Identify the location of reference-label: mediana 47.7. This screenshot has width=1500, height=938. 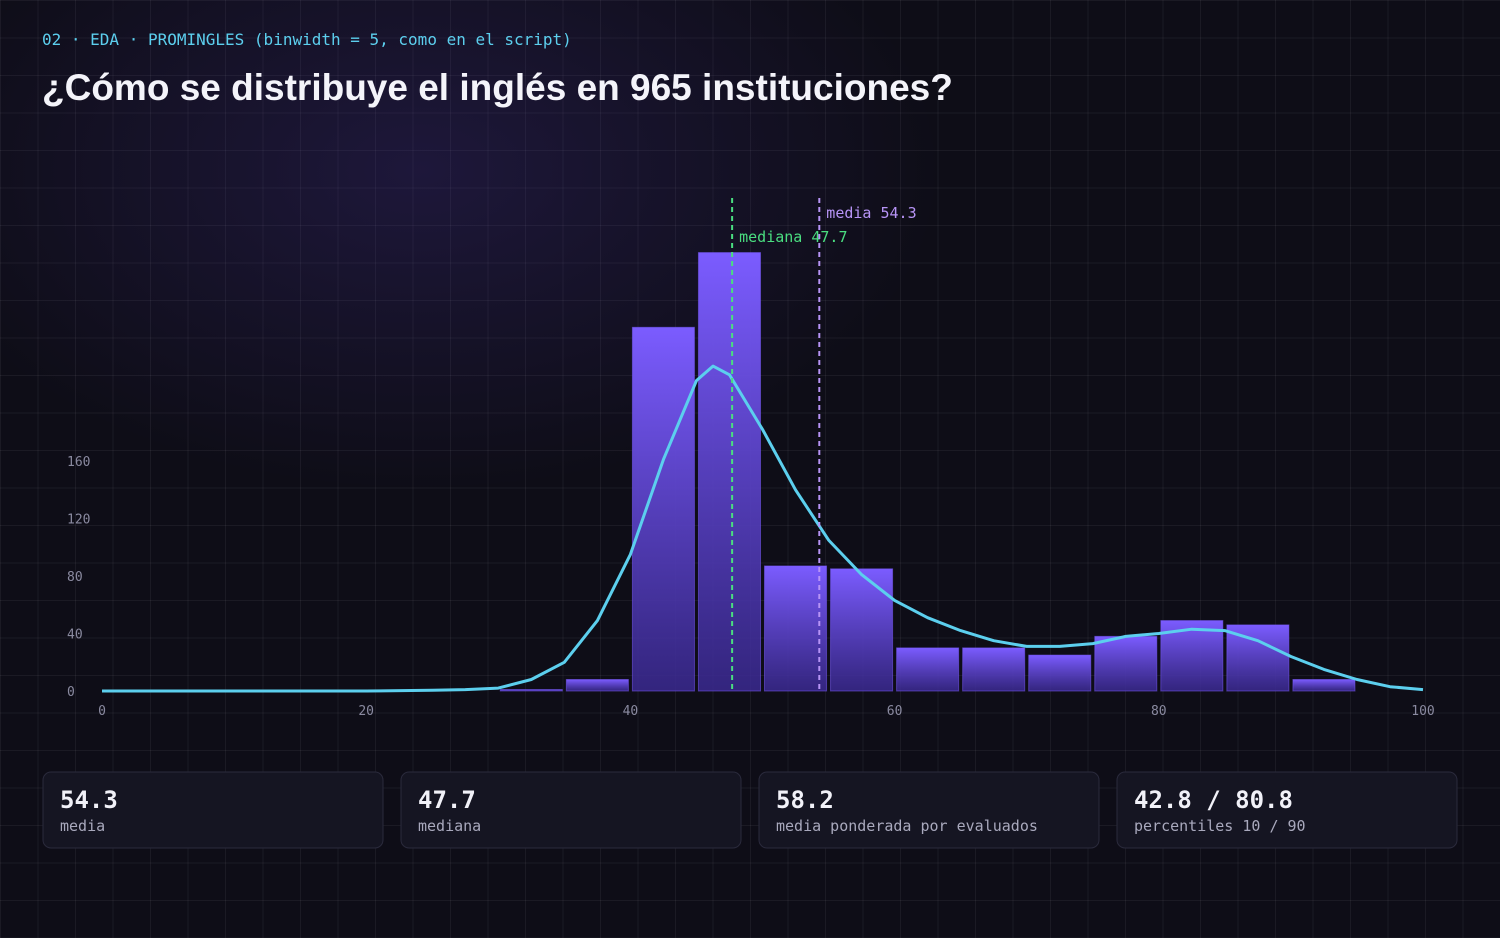
(793, 237).